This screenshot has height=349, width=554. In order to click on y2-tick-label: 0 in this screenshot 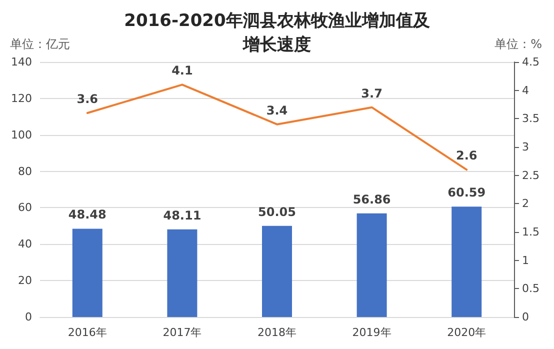, I will do `click(525, 317)`.